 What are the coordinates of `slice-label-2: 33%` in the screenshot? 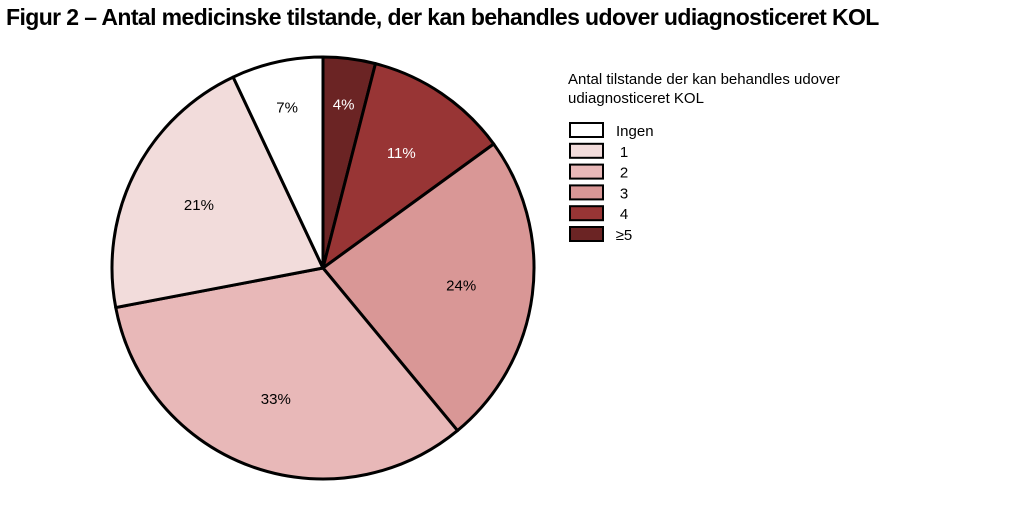 It's located at (276, 399).